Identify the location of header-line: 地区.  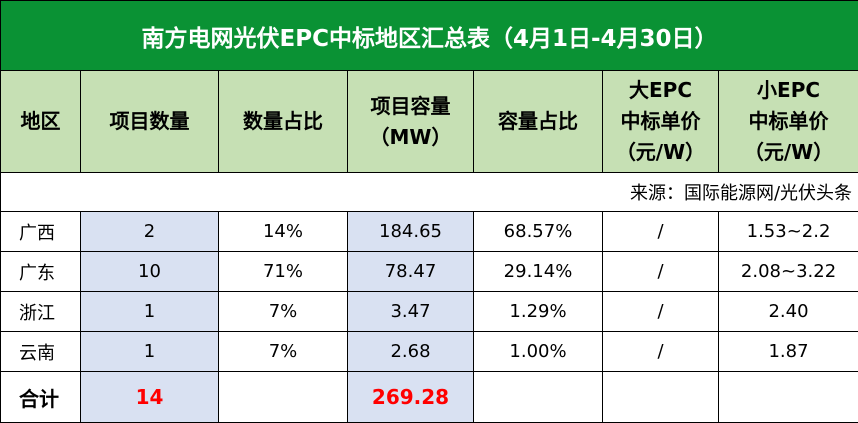
(40, 121).